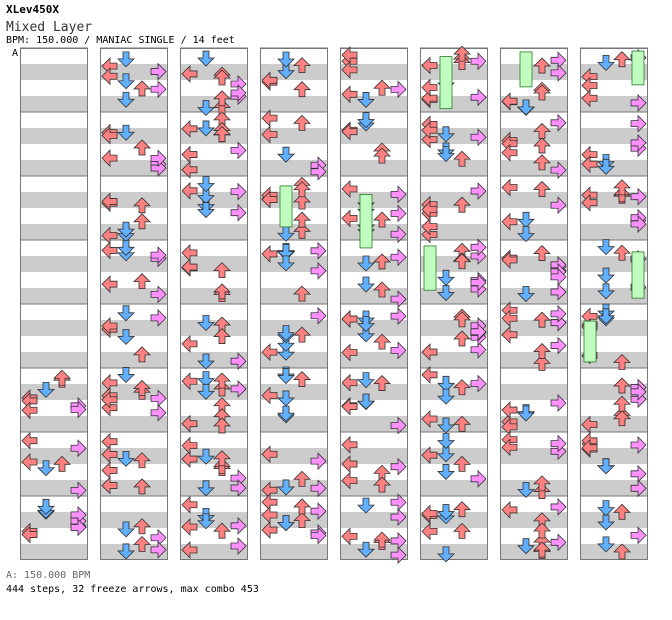 This screenshot has height=620, width=672. What do you see at coordinates (534, 303) in the screenshot?
I see `chart-column` at bounding box center [534, 303].